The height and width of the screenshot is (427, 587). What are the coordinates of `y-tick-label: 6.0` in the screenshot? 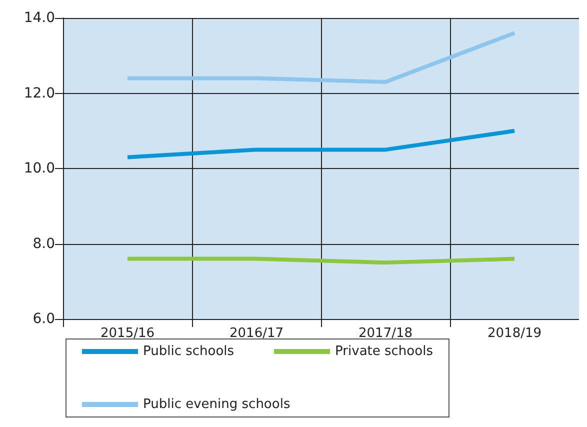 It's located at (43, 319).